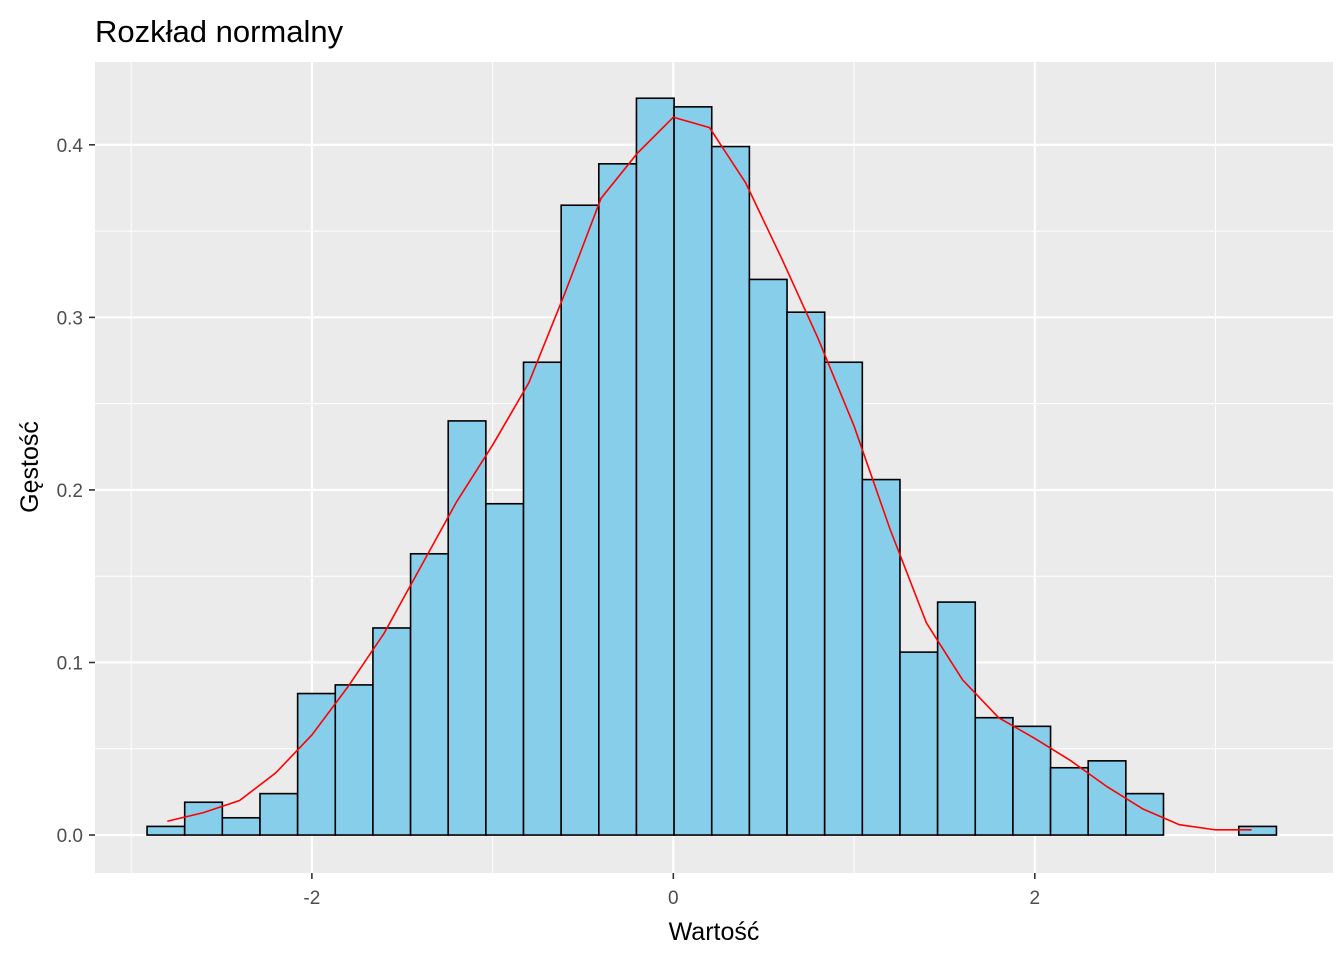 The image size is (1344, 960). Describe the element at coordinates (673, 898) in the screenshot. I see `x-tick-label: 0` at that location.